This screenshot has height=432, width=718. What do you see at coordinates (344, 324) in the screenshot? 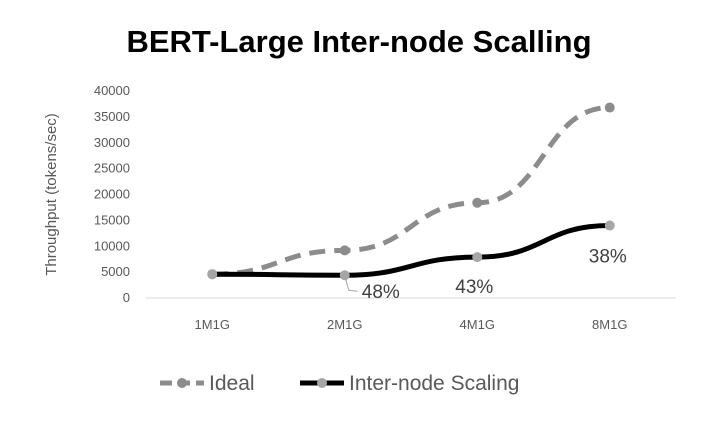
I see `x-tick-label: 2M1G` at bounding box center [344, 324].